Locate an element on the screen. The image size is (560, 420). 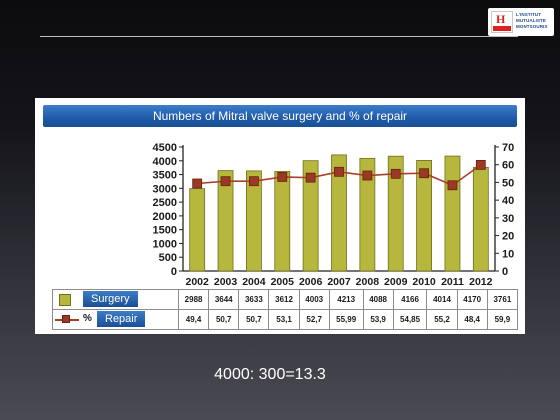
logo-letter: H is located at coordinates (501, 19).